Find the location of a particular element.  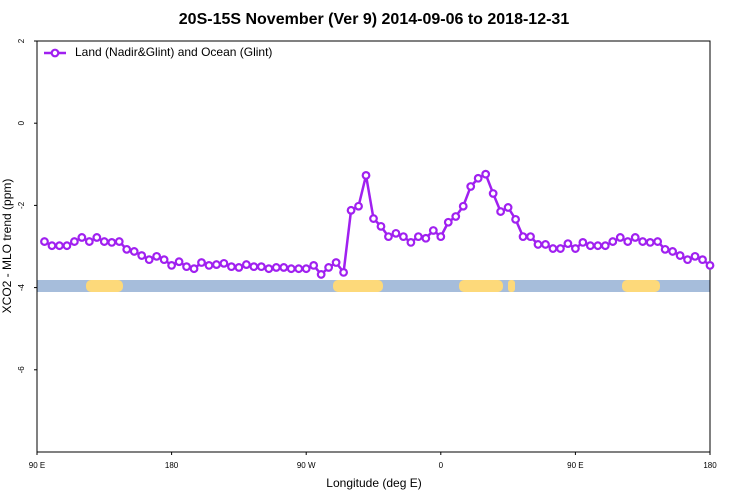

y-tick-label: -6 is located at coordinates (21, 370).